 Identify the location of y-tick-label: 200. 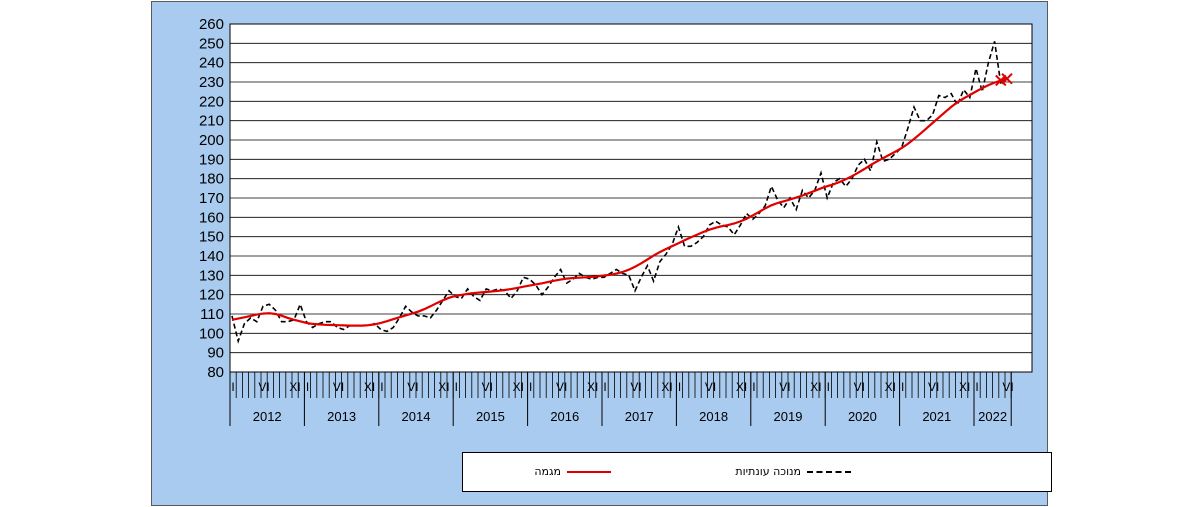
(211, 140).